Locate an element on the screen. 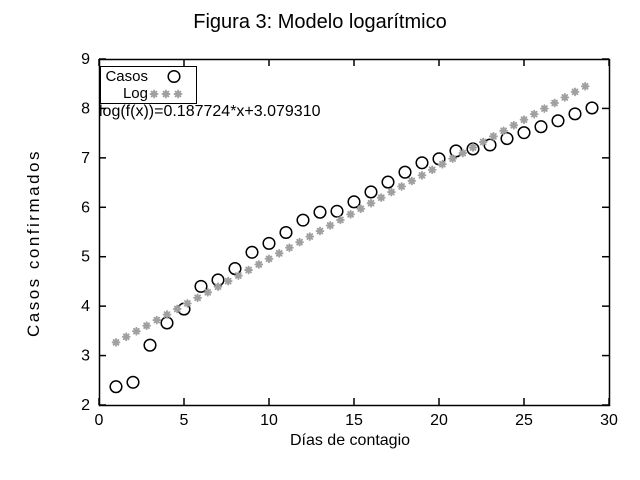  legend-item-log: Log is located at coordinates (148, 93).